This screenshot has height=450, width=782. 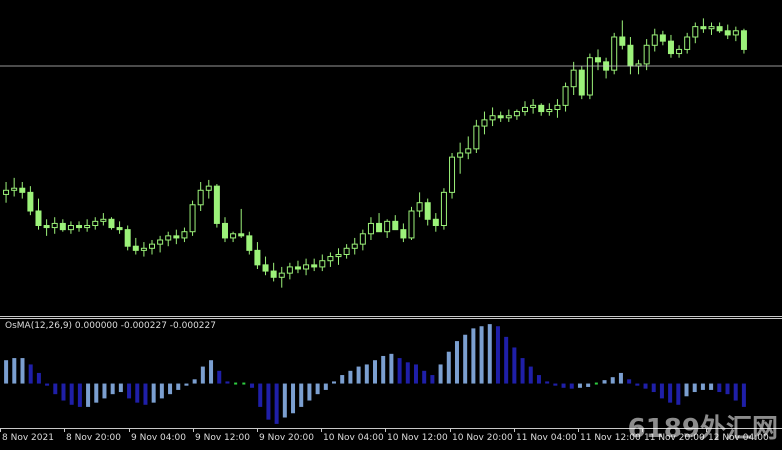 I want to click on time-tick-label: 9 Nov 04:00, so click(x=158, y=438).